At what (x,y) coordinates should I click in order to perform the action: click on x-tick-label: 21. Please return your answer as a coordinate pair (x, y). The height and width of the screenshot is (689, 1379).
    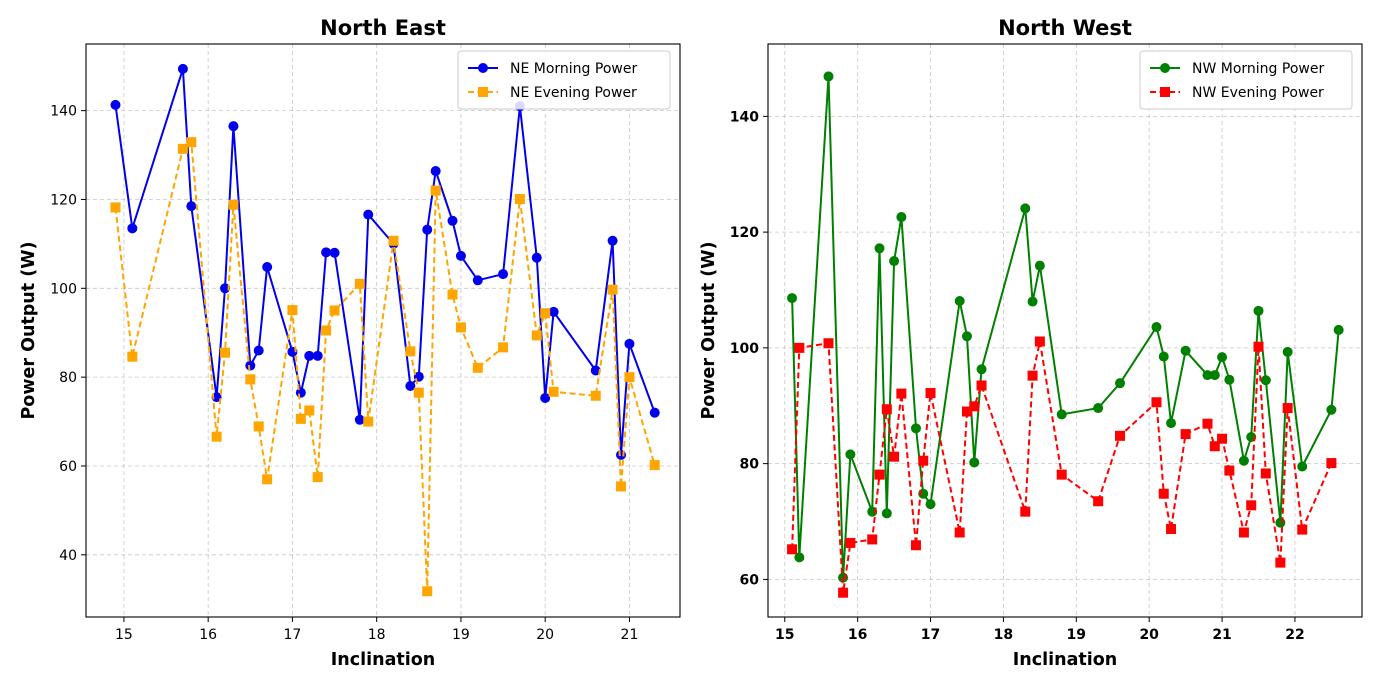
    Looking at the image, I should click on (630, 635).